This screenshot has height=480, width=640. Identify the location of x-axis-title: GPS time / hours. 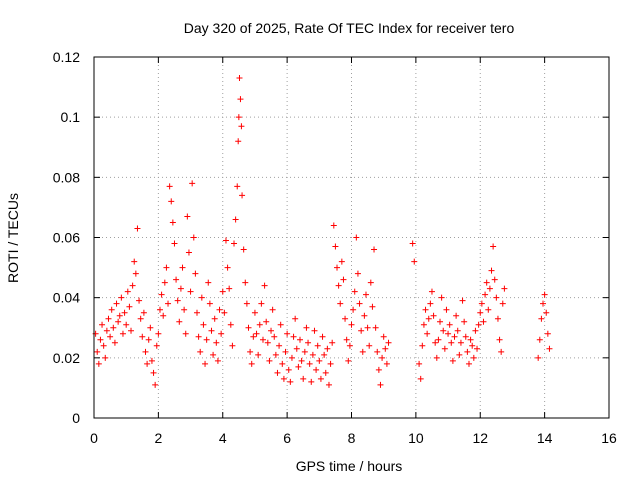
(349, 466).